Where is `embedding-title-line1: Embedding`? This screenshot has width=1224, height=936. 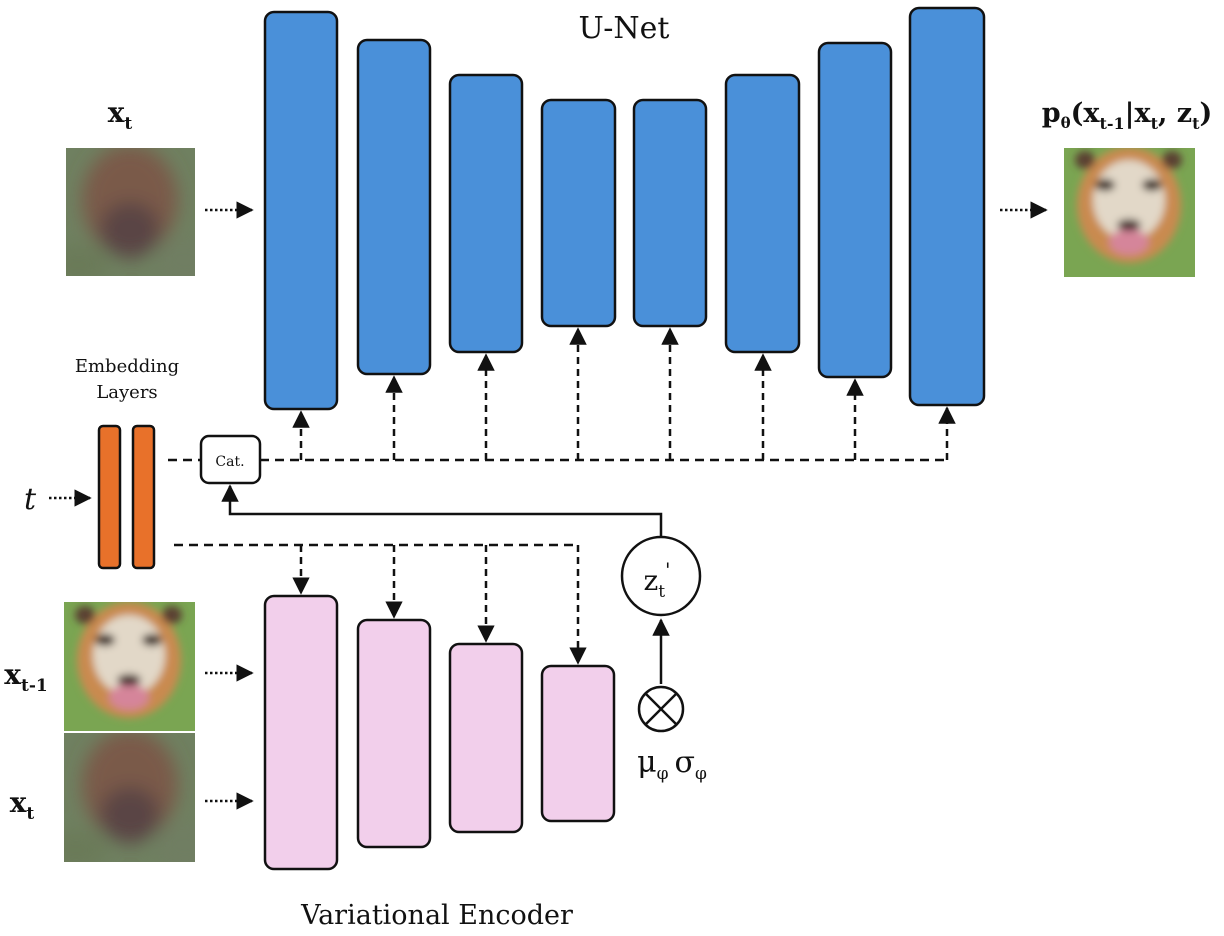 embedding-title-line1: Embedding is located at coordinates (127, 366).